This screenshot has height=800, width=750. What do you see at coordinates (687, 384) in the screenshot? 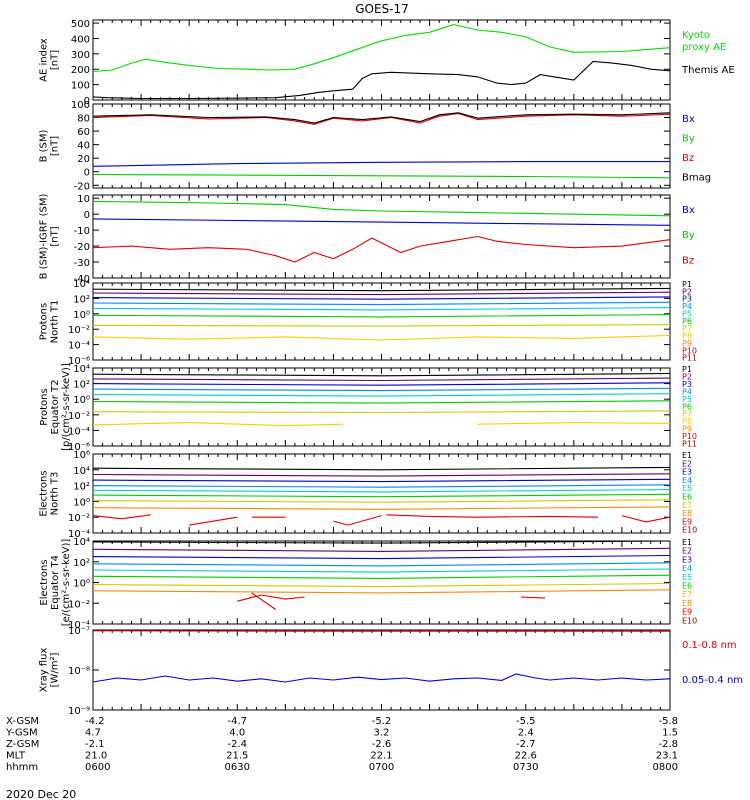
I see `pequator-legend-entry: P3` at bounding box center [687, 384].